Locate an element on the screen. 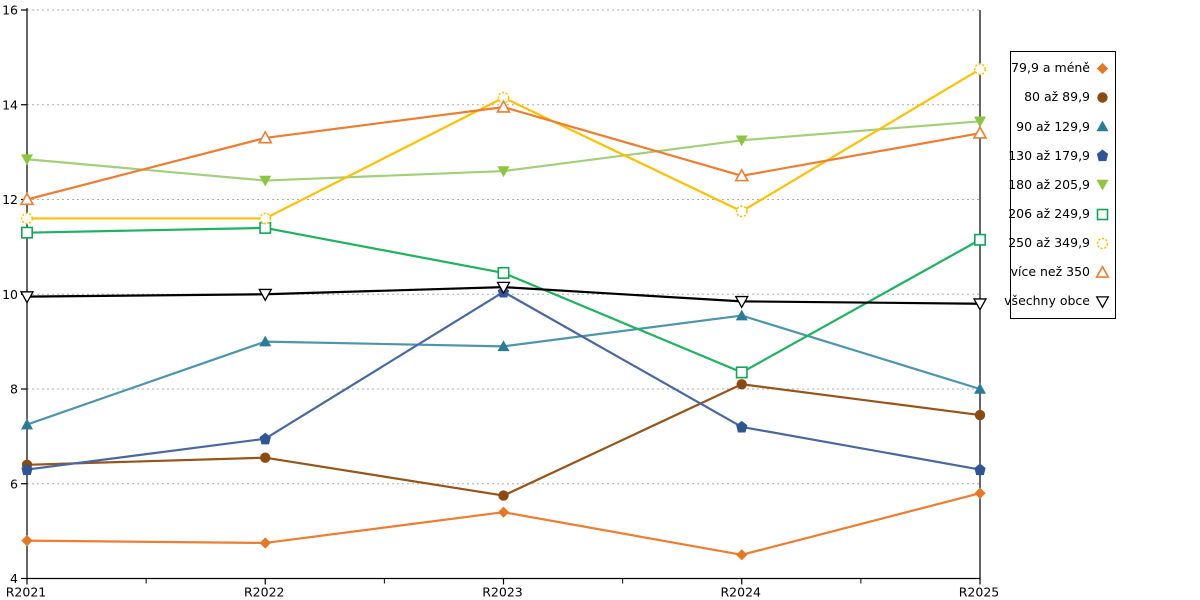 The width and height of the screenshot is (1200, 600). legend-label: všechny obce is located at coordinates (1047, 301).